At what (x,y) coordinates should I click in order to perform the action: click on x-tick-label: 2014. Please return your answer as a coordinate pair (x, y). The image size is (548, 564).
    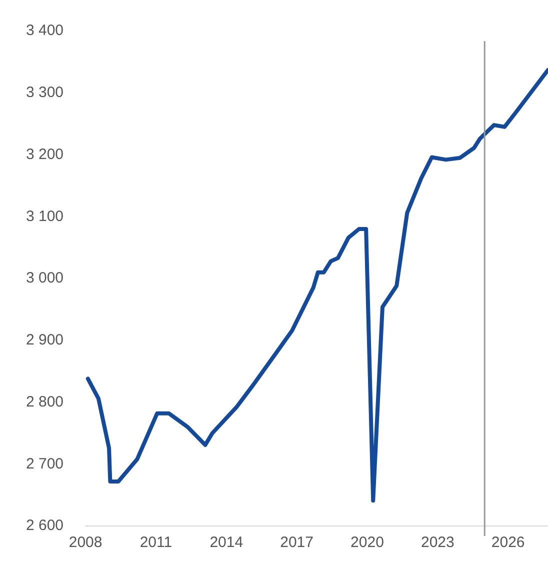
    Looking at the image, I should click on (227, 543).